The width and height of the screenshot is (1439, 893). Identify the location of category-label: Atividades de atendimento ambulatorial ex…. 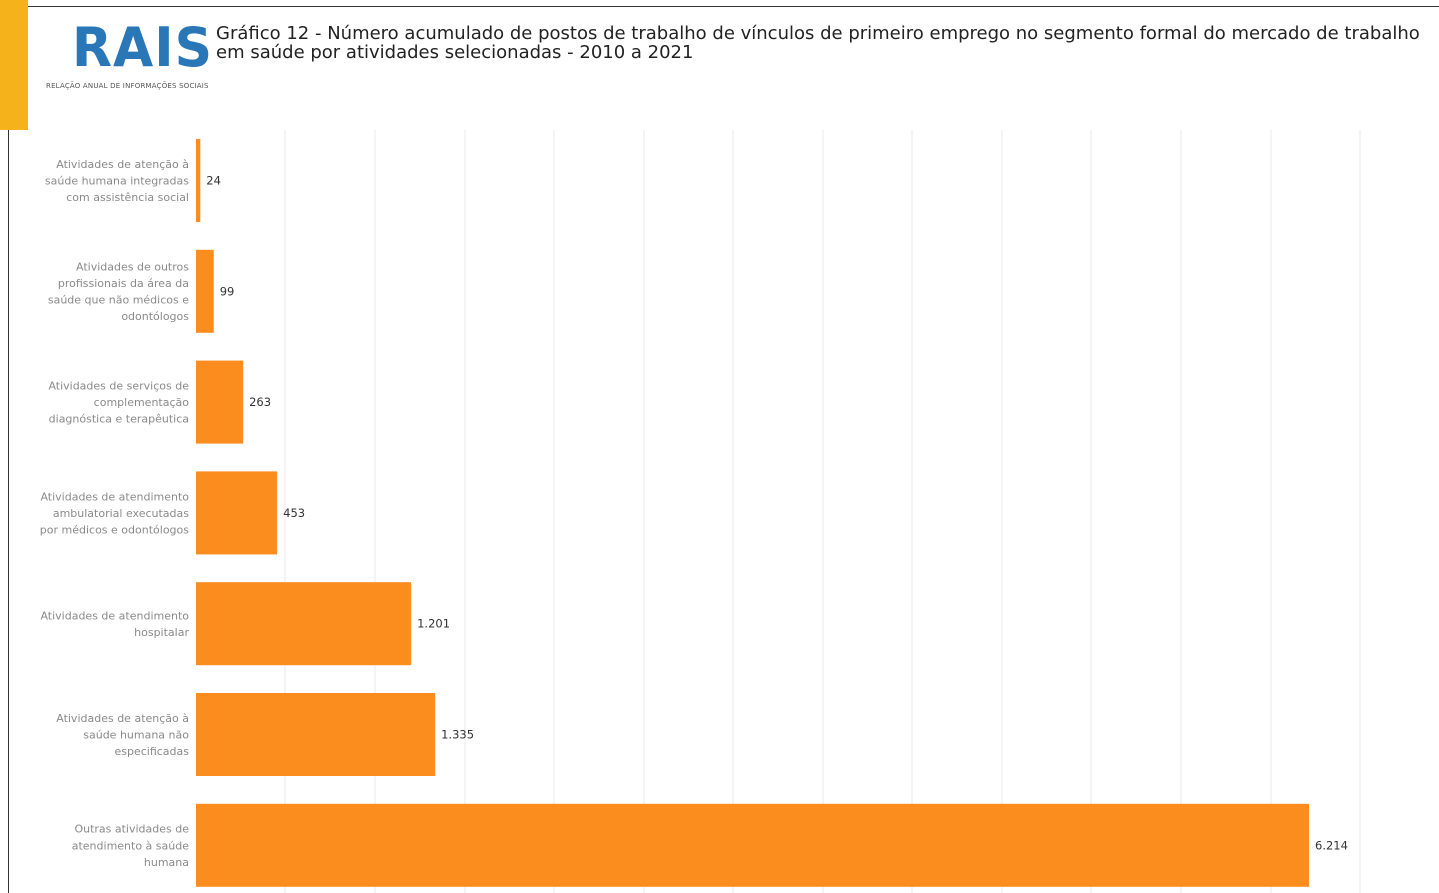
(114, 513).